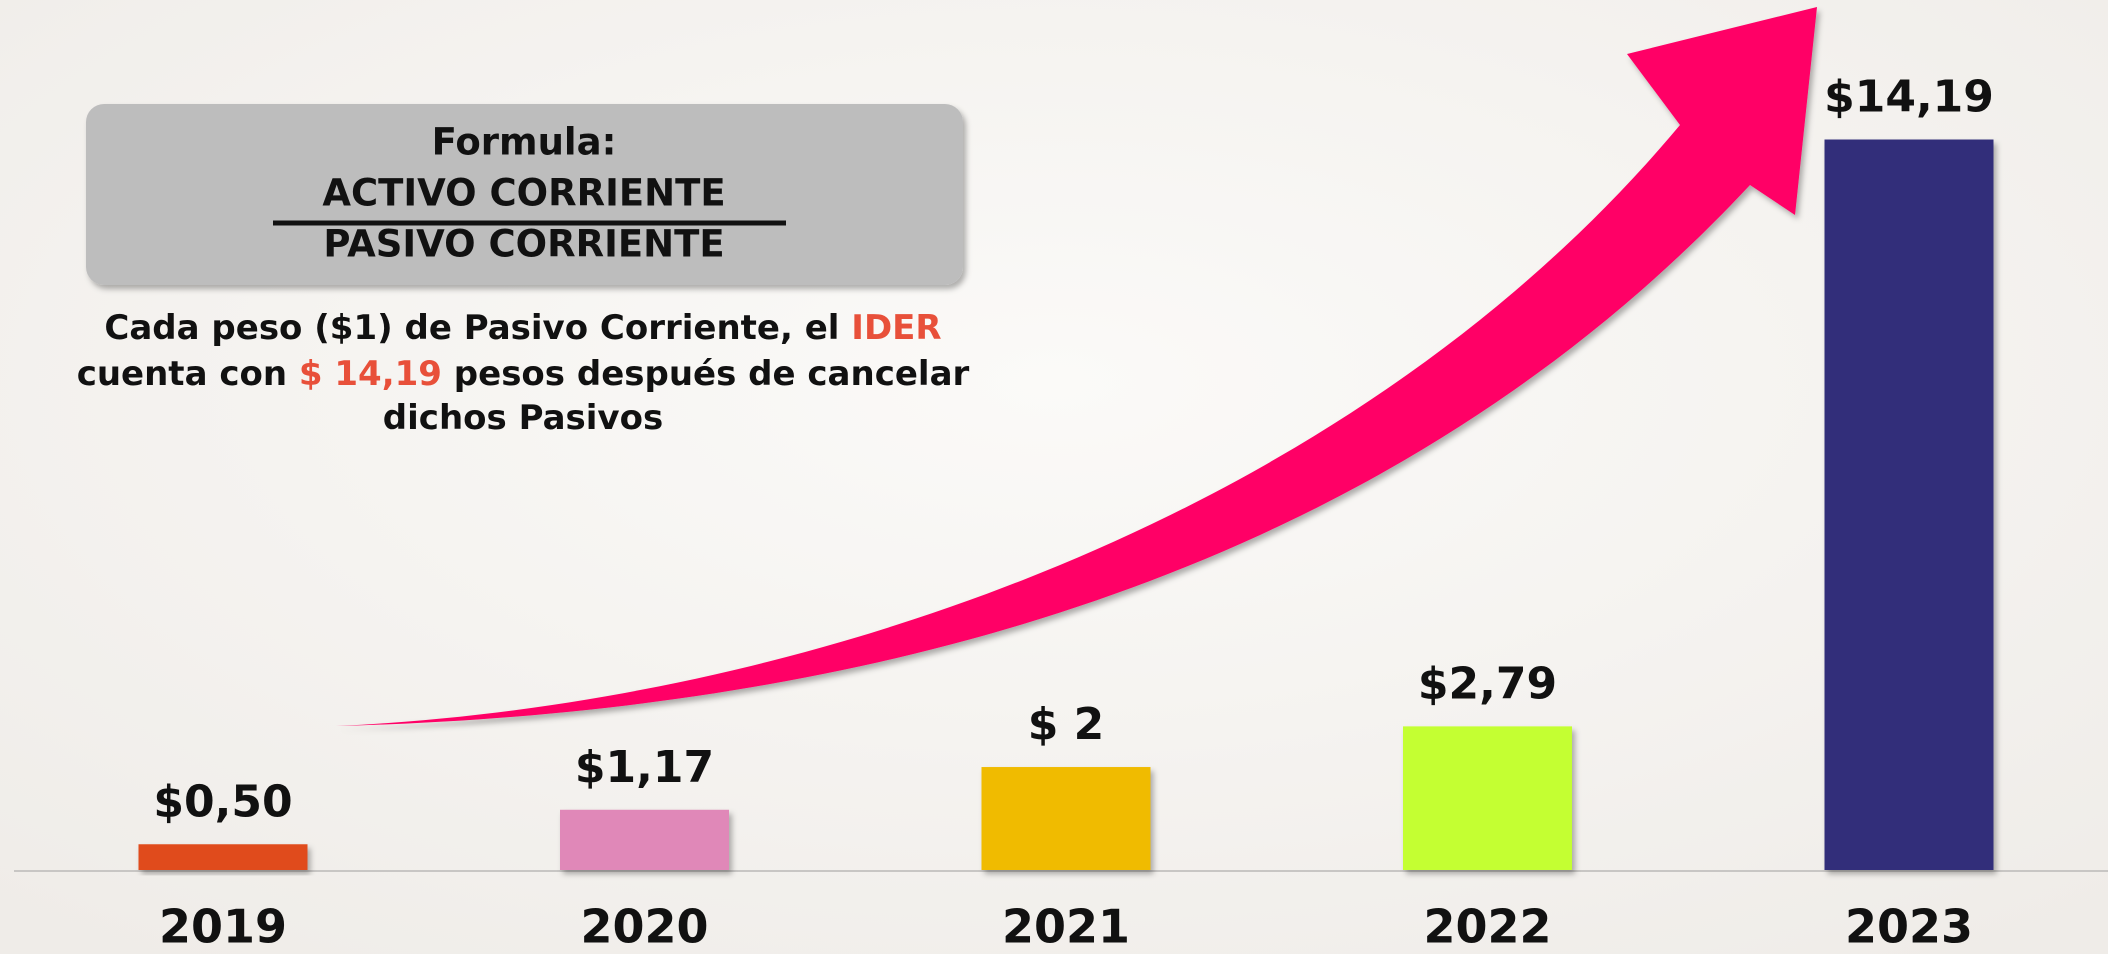  What do you see at coordinates (644, 767) in the screenshot?
I see `value-label: $1,17` at bounding box center [644, 767].